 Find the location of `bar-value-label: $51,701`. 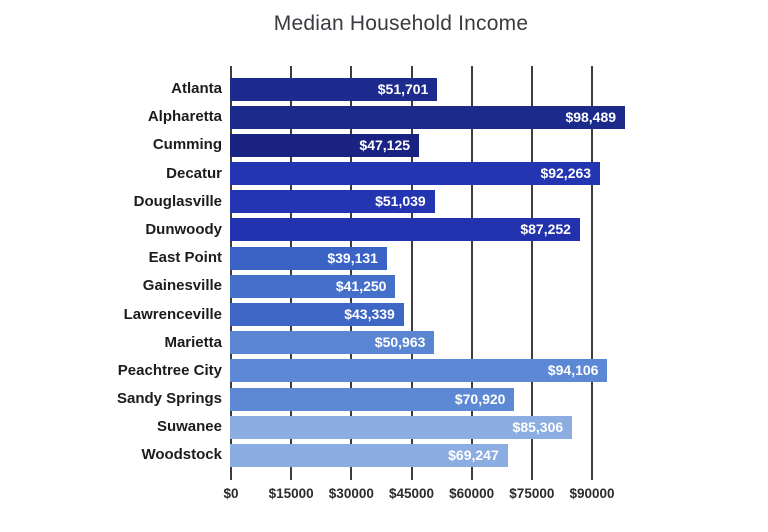

bar-value-label: $51,701 is located at coordinates (403, 88).